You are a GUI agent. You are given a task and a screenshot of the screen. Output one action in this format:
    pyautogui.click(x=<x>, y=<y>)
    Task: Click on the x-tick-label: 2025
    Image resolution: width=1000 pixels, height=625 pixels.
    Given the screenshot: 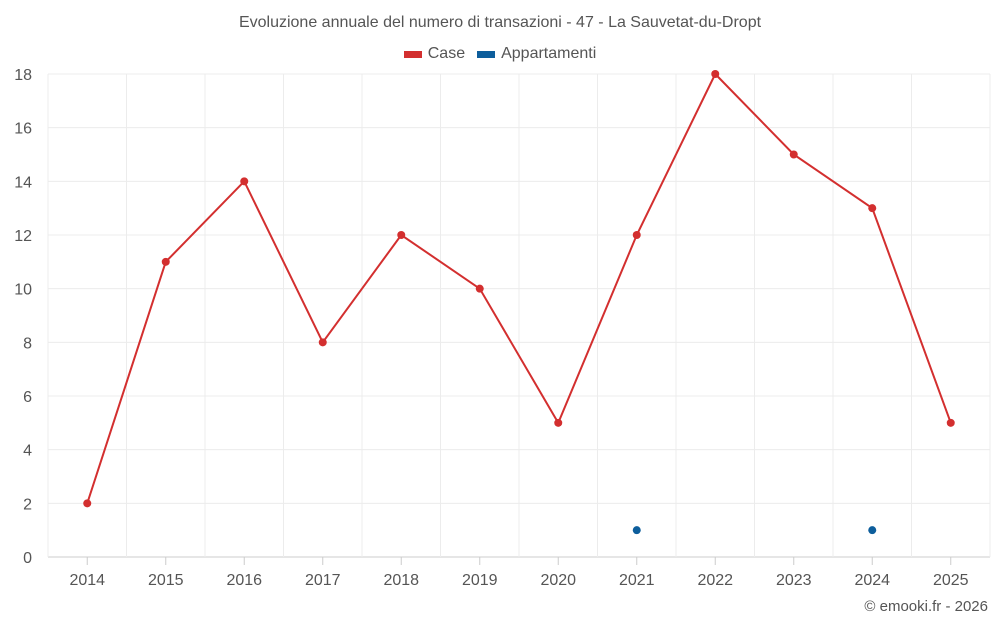 What is the action you would take?
    pyautogui.click(x=951, y=580)
    